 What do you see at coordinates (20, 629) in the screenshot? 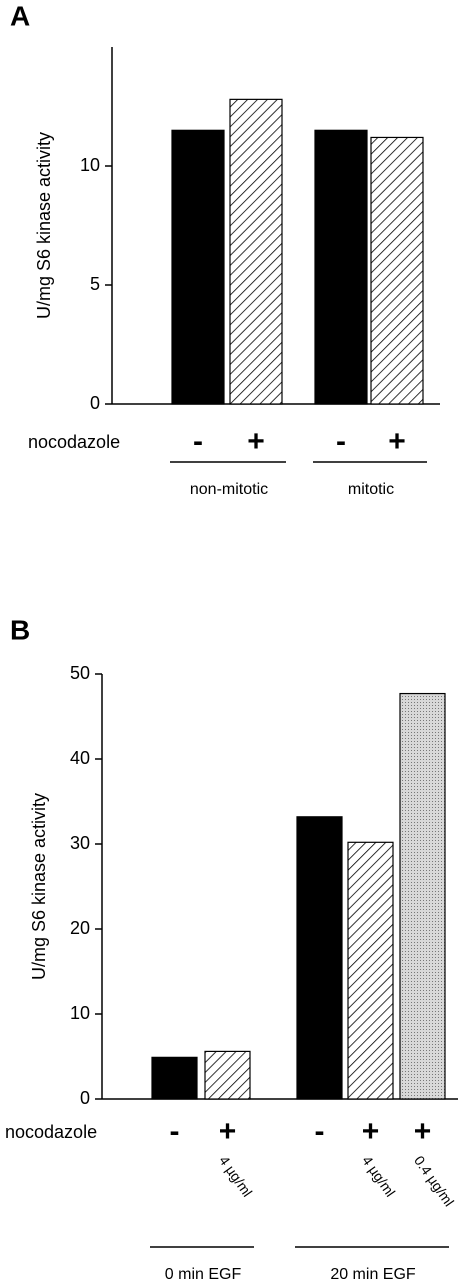
I see `panel-label: B` at bounding box center [20, 629].